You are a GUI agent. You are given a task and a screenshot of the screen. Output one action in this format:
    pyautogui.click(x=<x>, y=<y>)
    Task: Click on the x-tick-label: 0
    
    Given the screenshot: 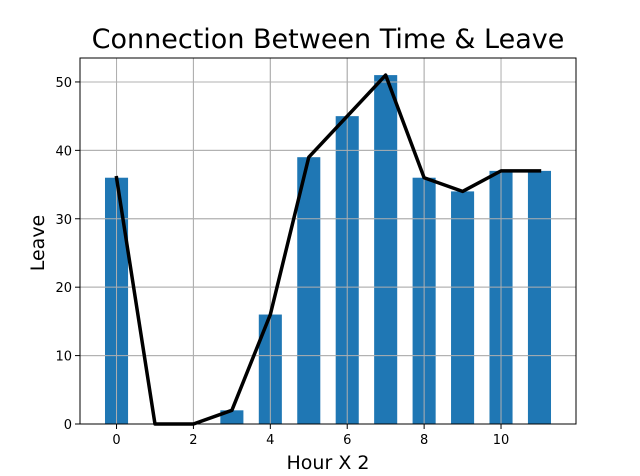 What is the action you would take?
    pyautogui.click(x=116, y=440)
    